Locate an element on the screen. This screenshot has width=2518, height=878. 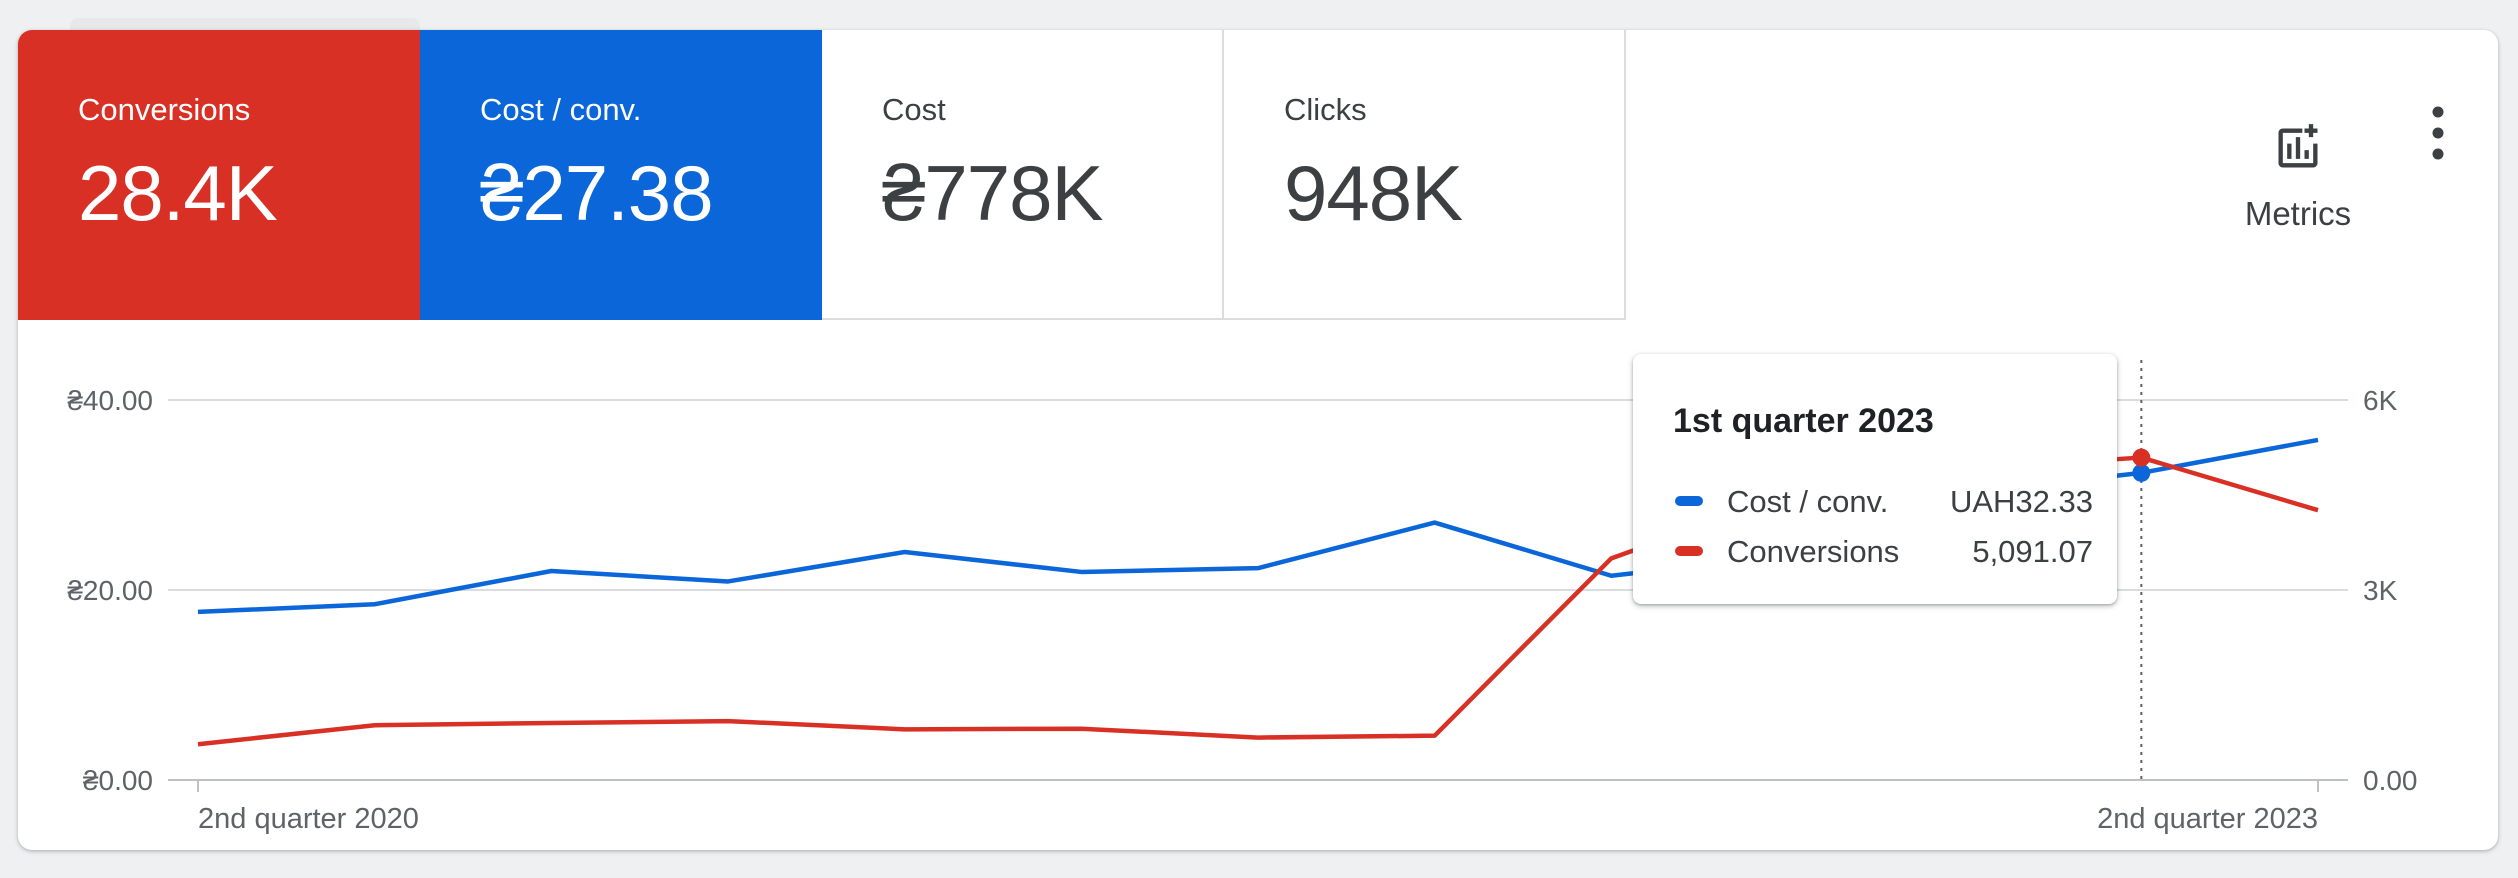
metrics-button: Metrics is located at coordinates (2298, 161).